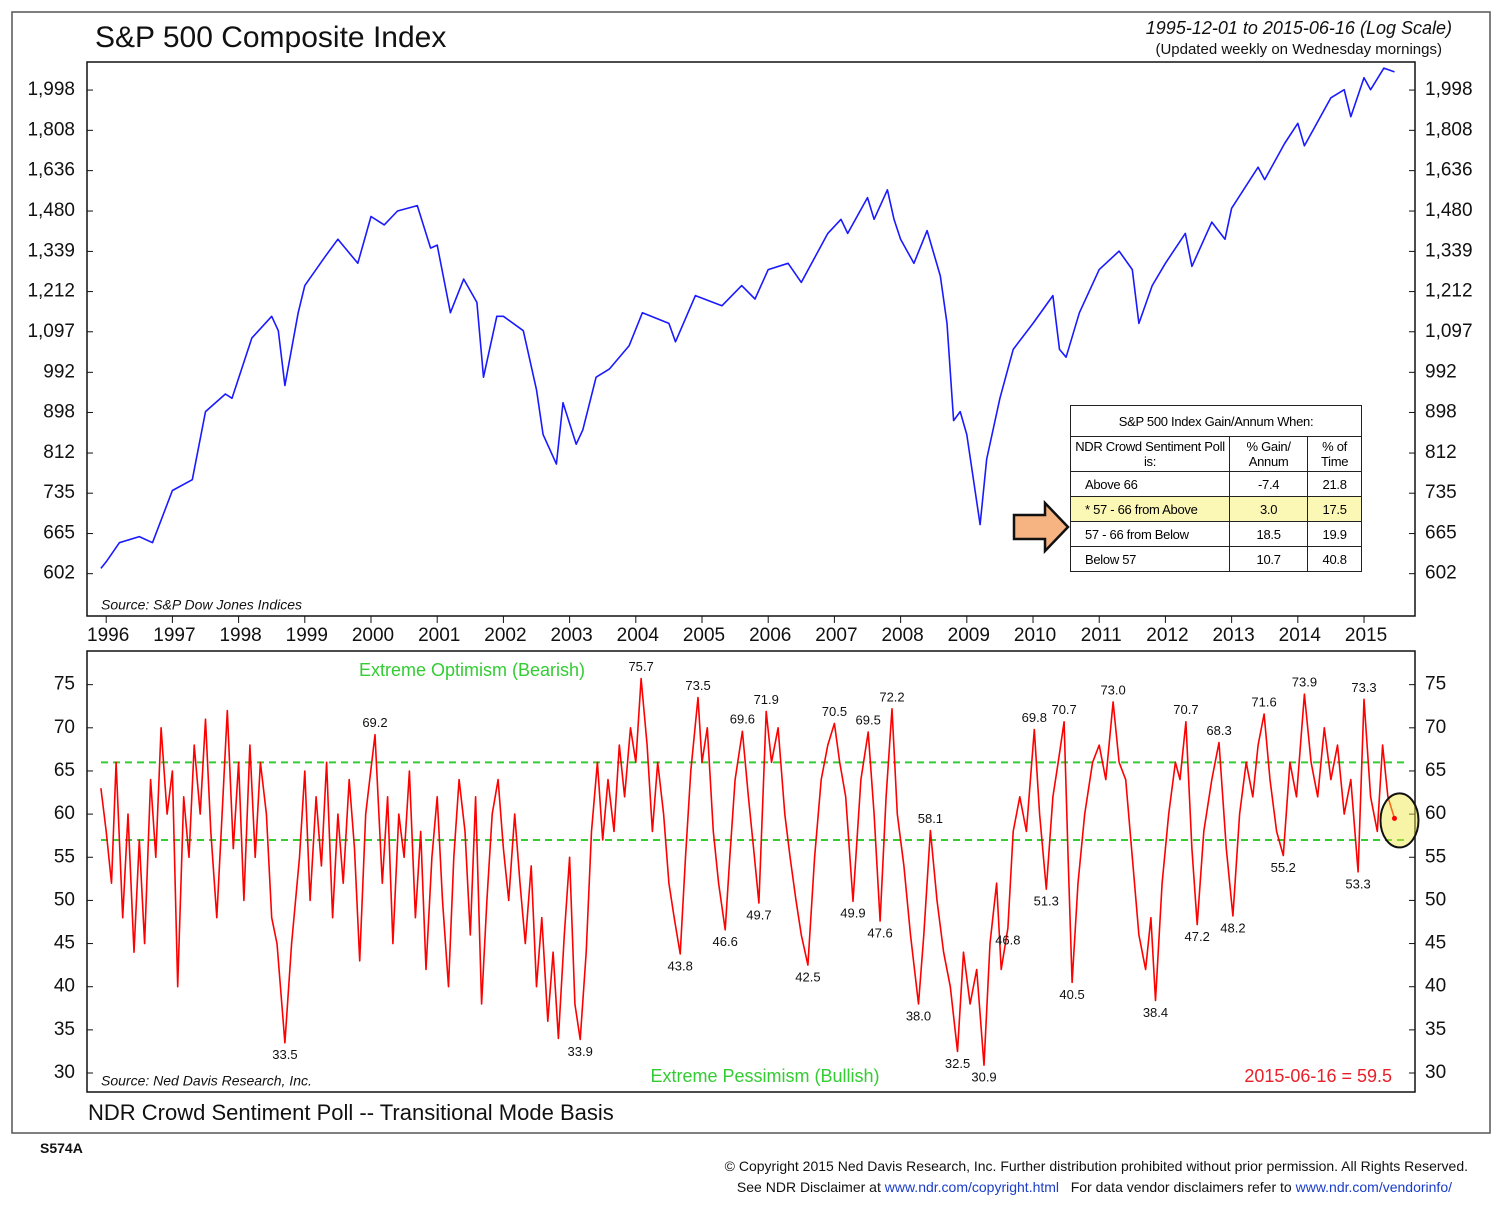 This screenshot has width=1504, height=1209. What do you see at coordinates (1366, 635) in the screenshot?
I see `x-tick-label: 2015` at bounding box center [1366, 635].